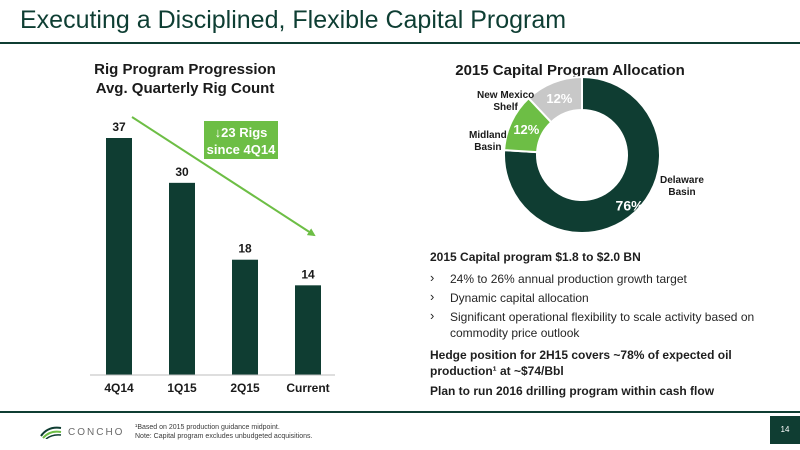  Describe the element at coordinates (535, 257) in the screenshot. I see `capital-program-headline: 2015 Capital program $1.8 to $2.0 BN` at that location.